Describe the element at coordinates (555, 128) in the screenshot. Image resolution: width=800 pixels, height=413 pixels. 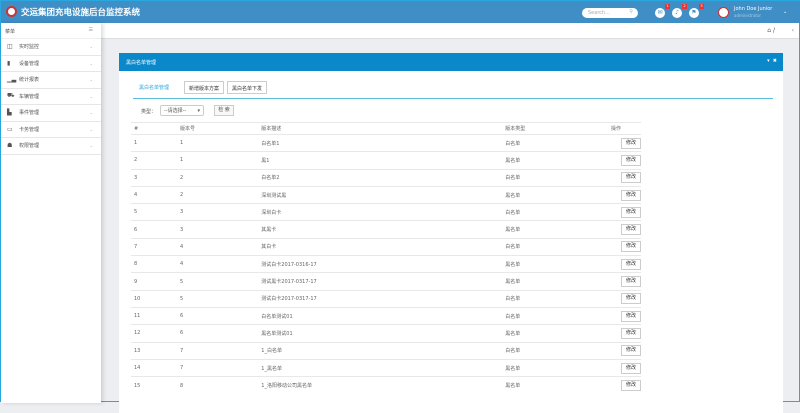
I see `column-header: 版本类型` at that location.